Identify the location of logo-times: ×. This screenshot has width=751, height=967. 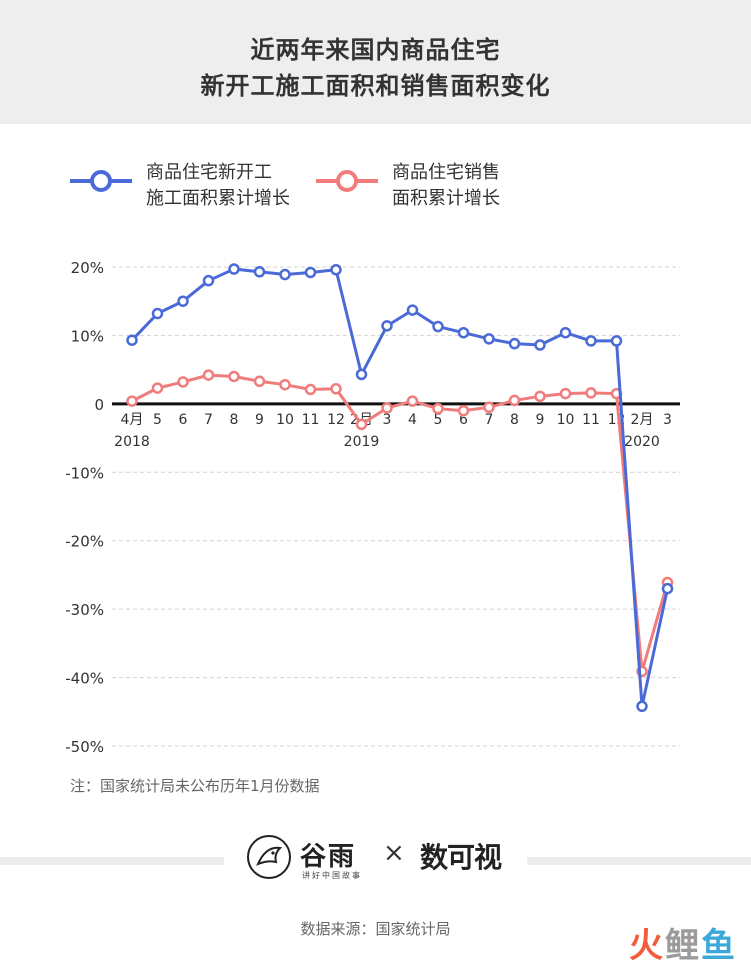
(394, 853).